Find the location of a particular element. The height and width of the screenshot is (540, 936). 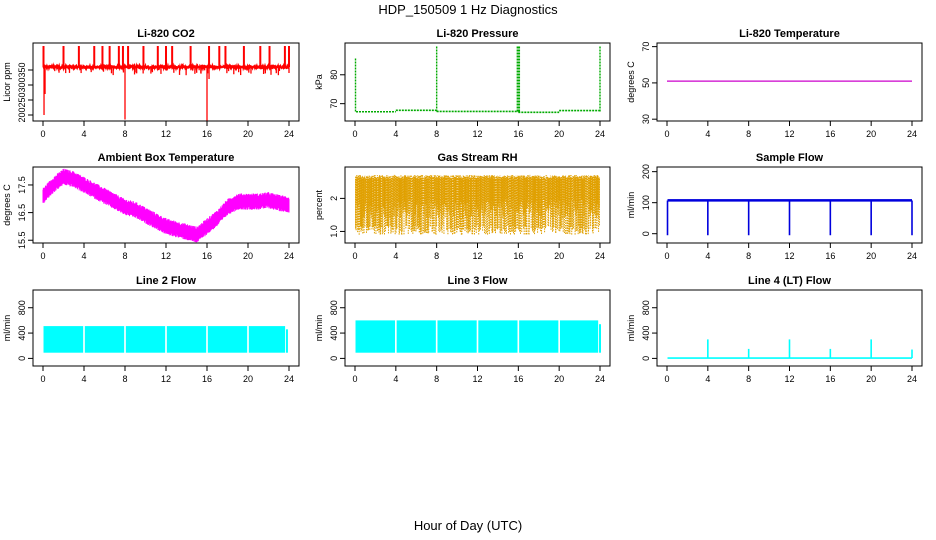

y-tick-label: 1.0 is located at coordinates (334, 231).